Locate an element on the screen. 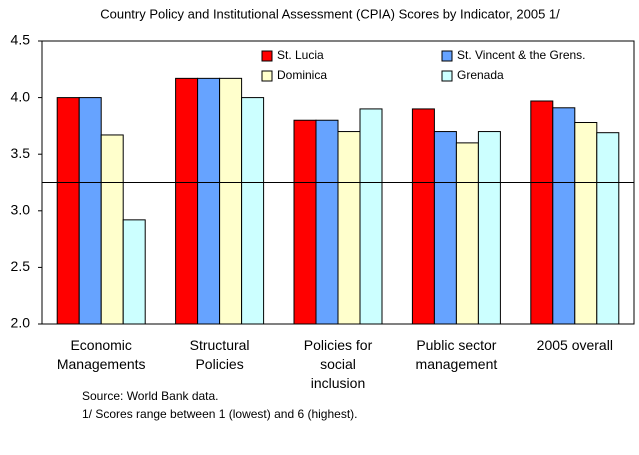  y-tick-label: 4.5 is located at coordinates (21, 40).